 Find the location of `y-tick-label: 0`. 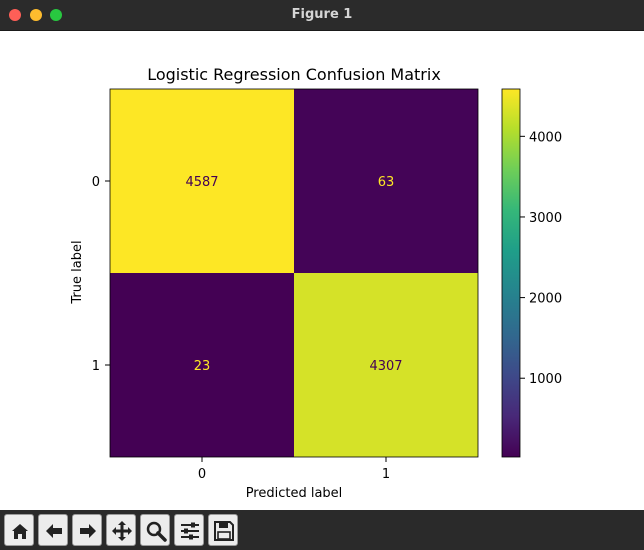

y-tick-label: 0 is located at coordinates (96, 182).